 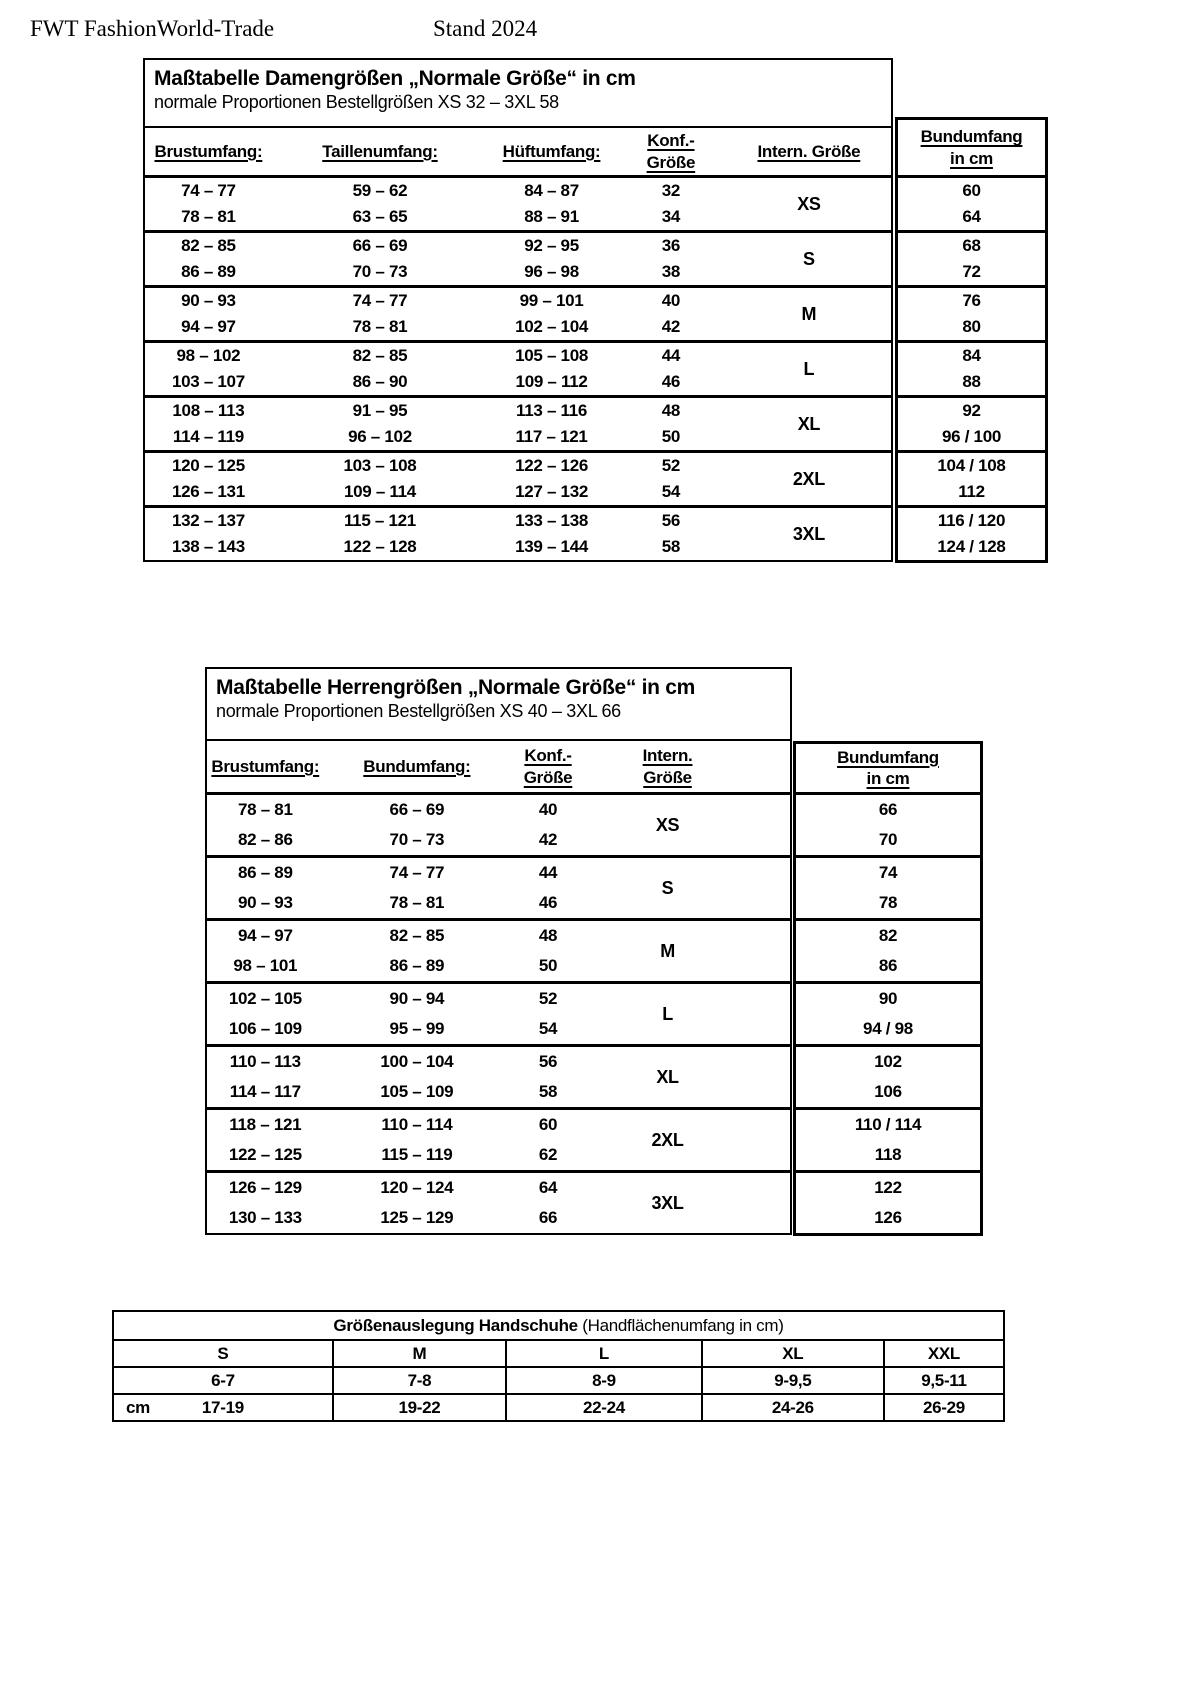 I want to click on glove-title-bold: Größenauslegung Handschuhe, so click(x=455, y=1325).